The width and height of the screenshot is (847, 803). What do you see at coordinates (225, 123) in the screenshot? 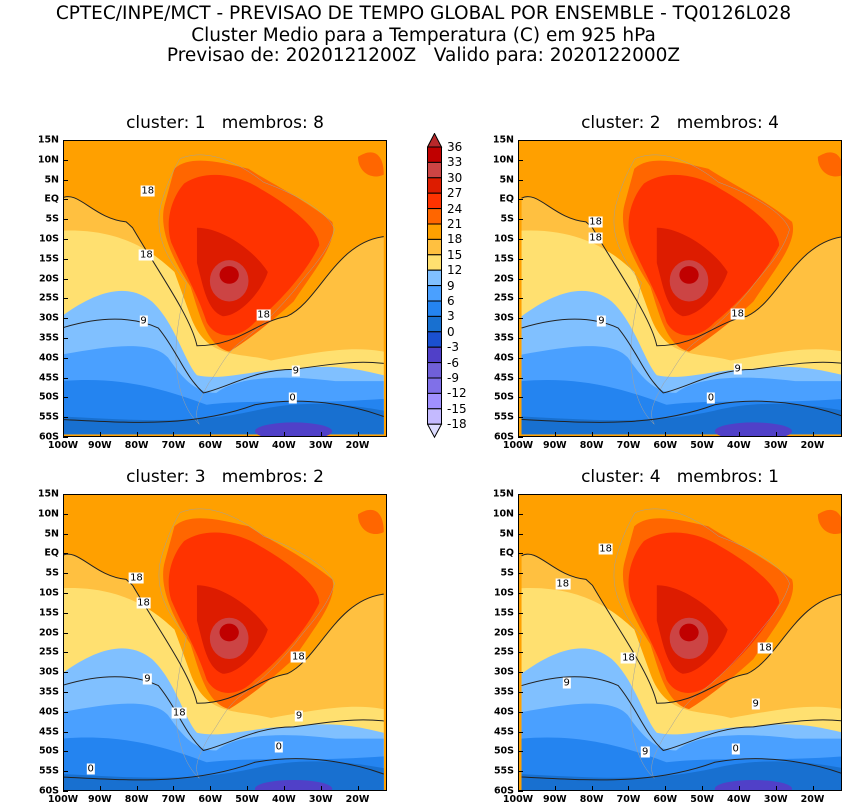
I see `panel-title: cluster: 1 membros: 8` at bounding box center [225, 123].